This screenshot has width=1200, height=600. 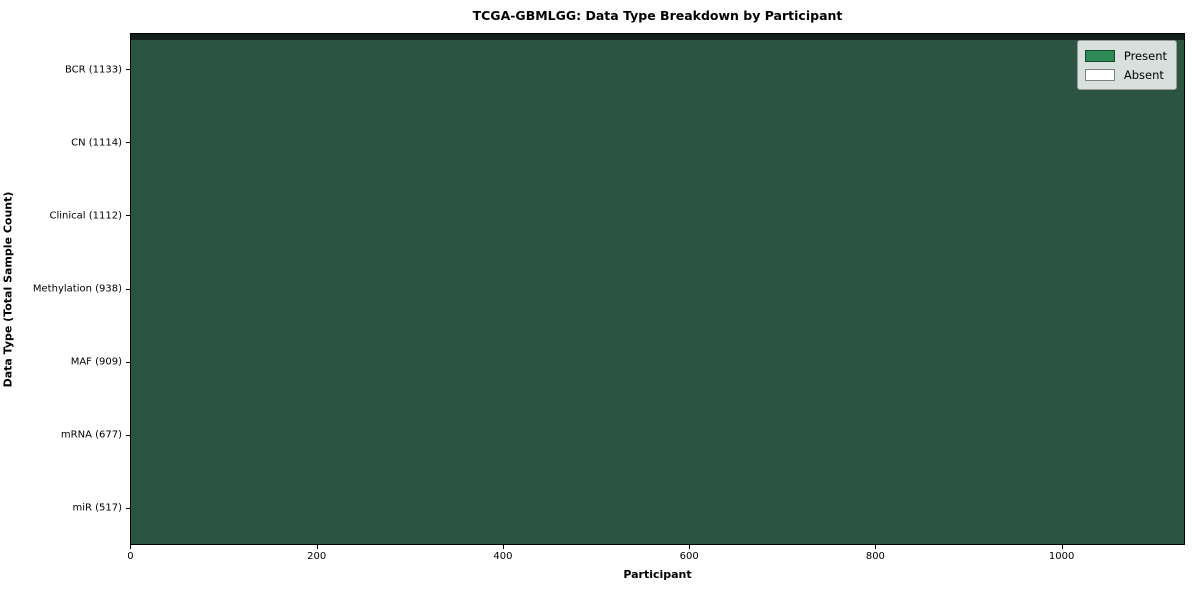 I want to click on heatmap-row-bcr, so click(x=657, y=34).